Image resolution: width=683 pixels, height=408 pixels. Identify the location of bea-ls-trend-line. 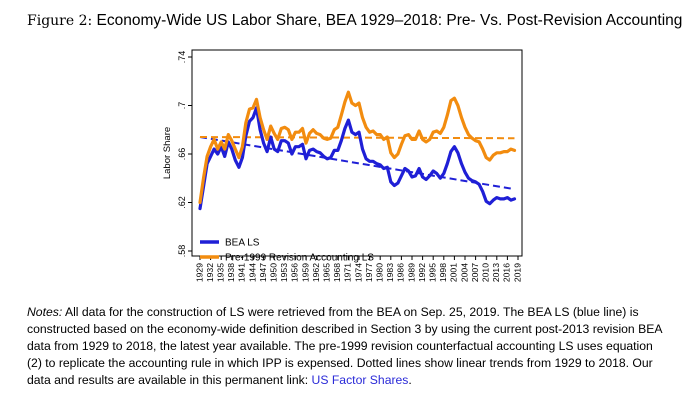
(357, 163).